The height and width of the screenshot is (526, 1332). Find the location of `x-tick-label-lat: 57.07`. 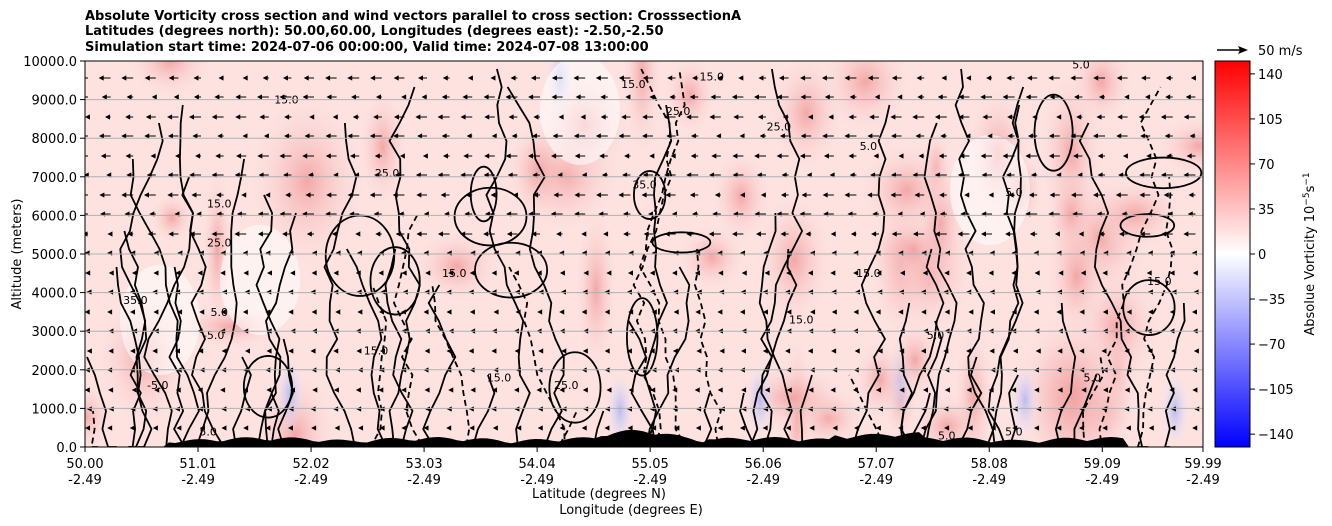

x-tick-label-lat: 57.07 is located at coordinates (876, 464).